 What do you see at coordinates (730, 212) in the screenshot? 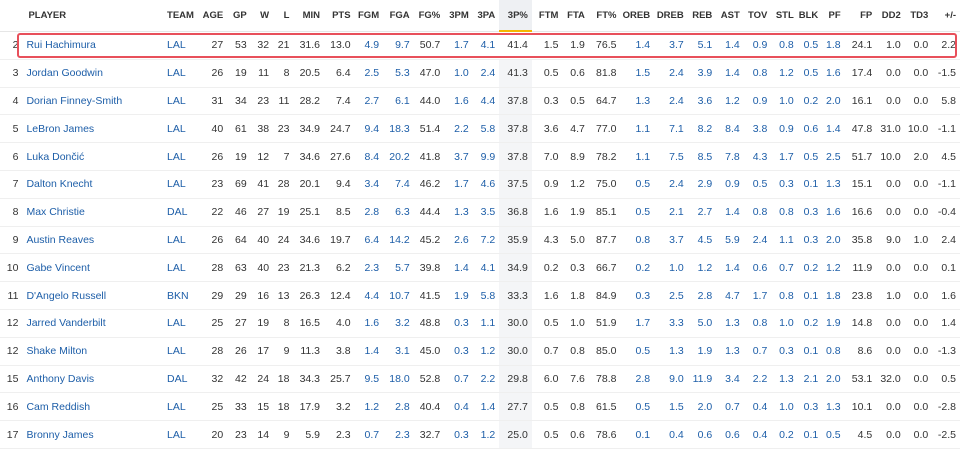
I see `stat-cell-ast: 1.4` at bounding box center [730, 212].